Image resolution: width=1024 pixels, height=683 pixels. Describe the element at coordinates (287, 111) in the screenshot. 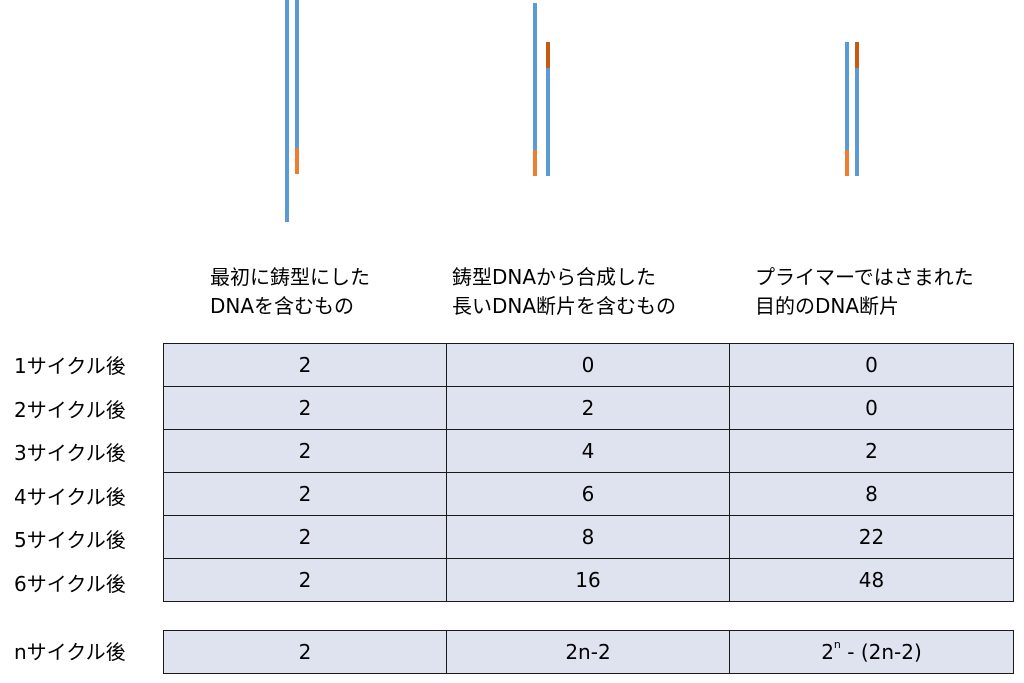

I see `template-strand-long` at that location.